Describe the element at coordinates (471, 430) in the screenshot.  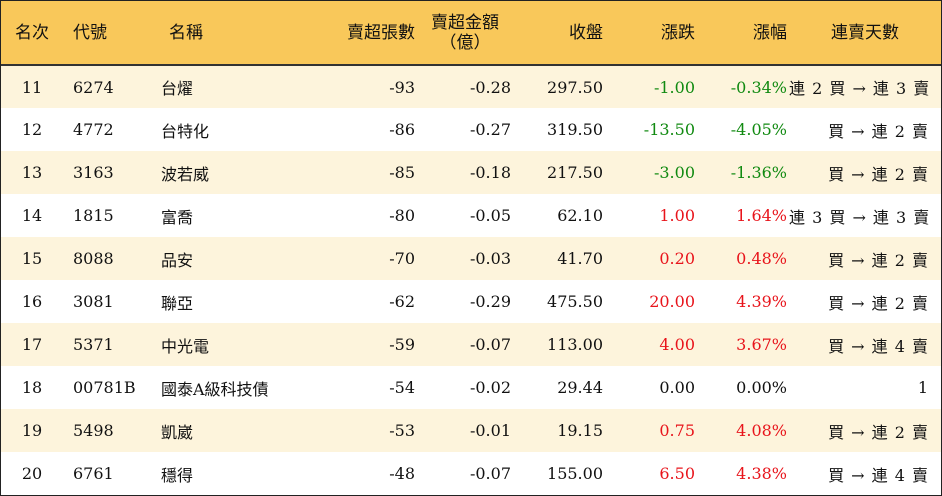
I see `table-row: 19 5498 凱崴 -53 -0.01 19.15 0.75 4.08% 買 → 連 2 賣` at that location.